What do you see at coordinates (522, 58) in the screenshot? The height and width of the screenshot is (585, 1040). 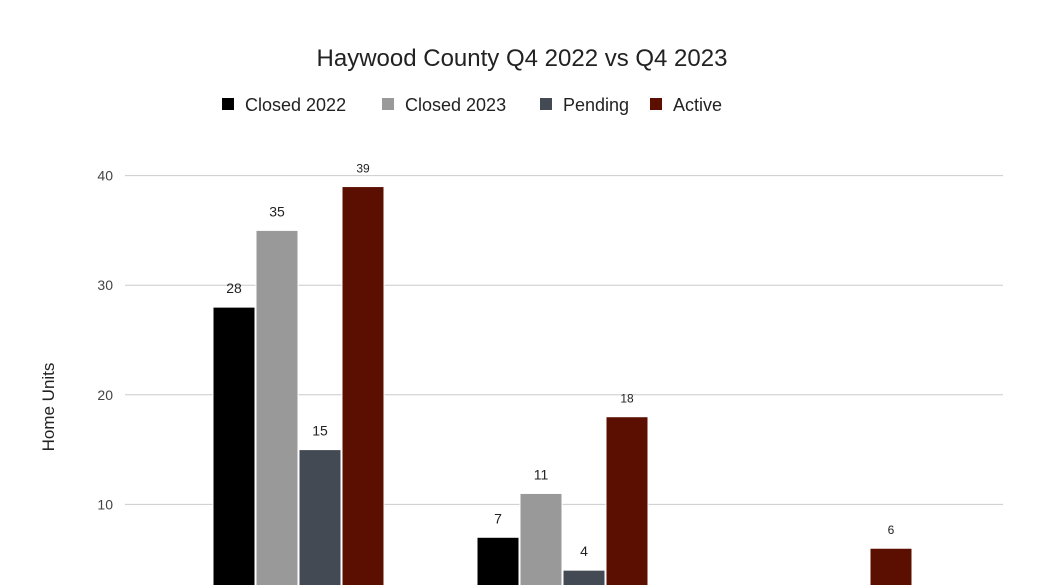 I see `chart-title: Haywood County Q4 2022 vs Q4 2023` at bounding box center [522, 58].